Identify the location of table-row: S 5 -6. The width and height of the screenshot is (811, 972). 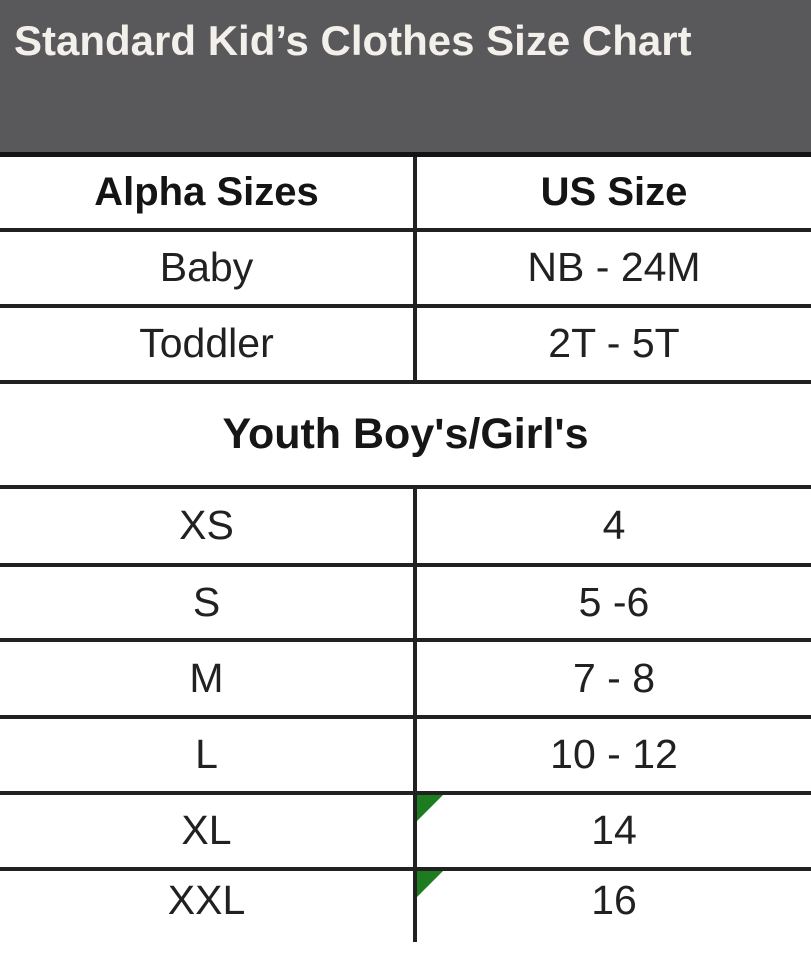
(405, 602).